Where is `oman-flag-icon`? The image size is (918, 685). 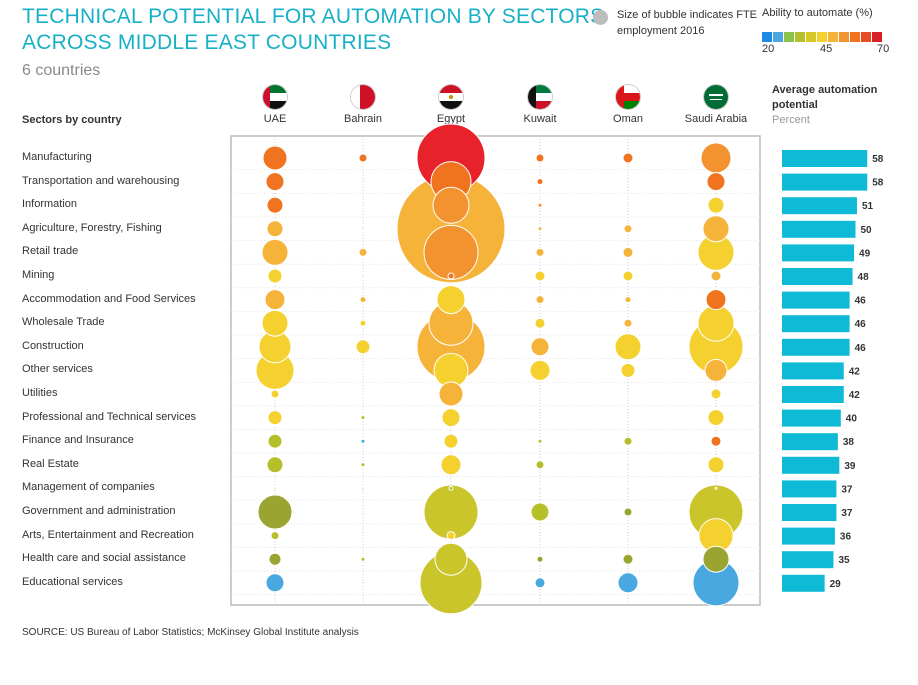 oman-flag-icon is located at coordinates (628, 97).